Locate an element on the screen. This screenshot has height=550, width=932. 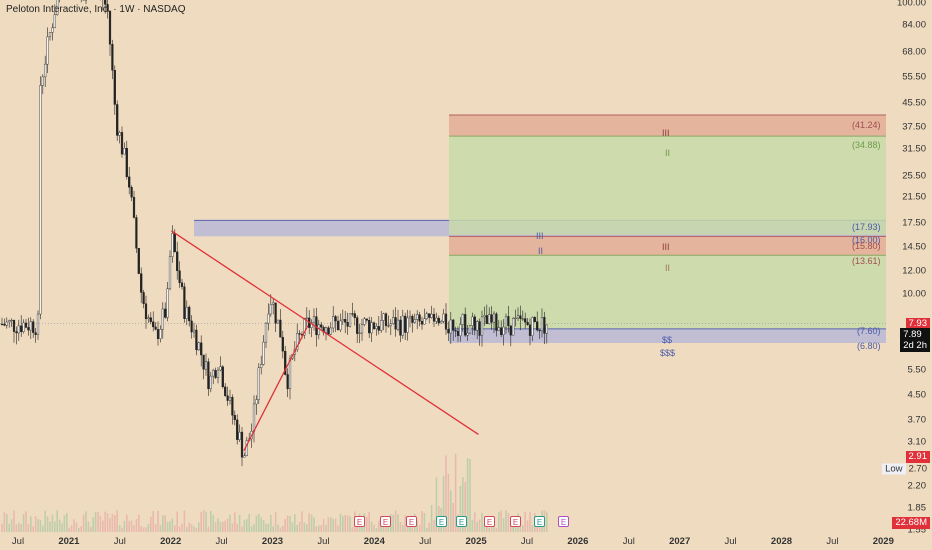
time-tick: Jul is located at coordinates (119, 541).